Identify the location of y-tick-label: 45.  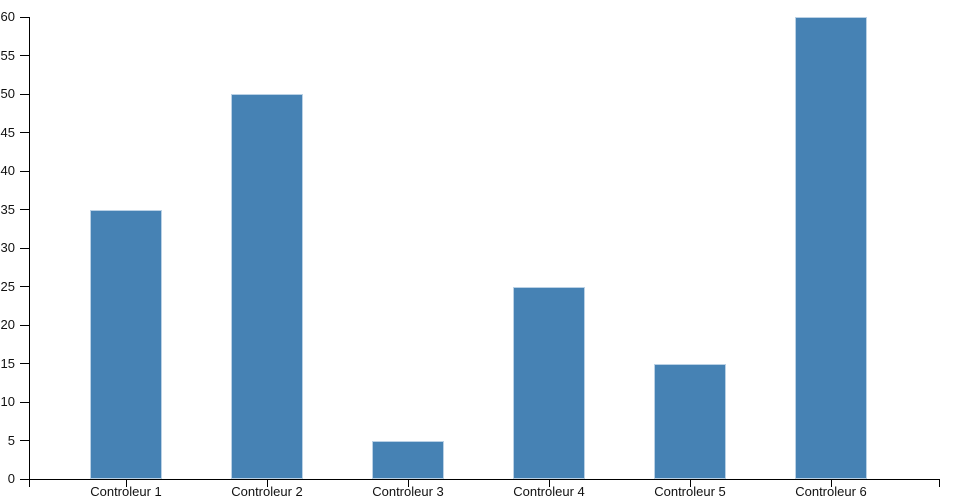
(7, 132).